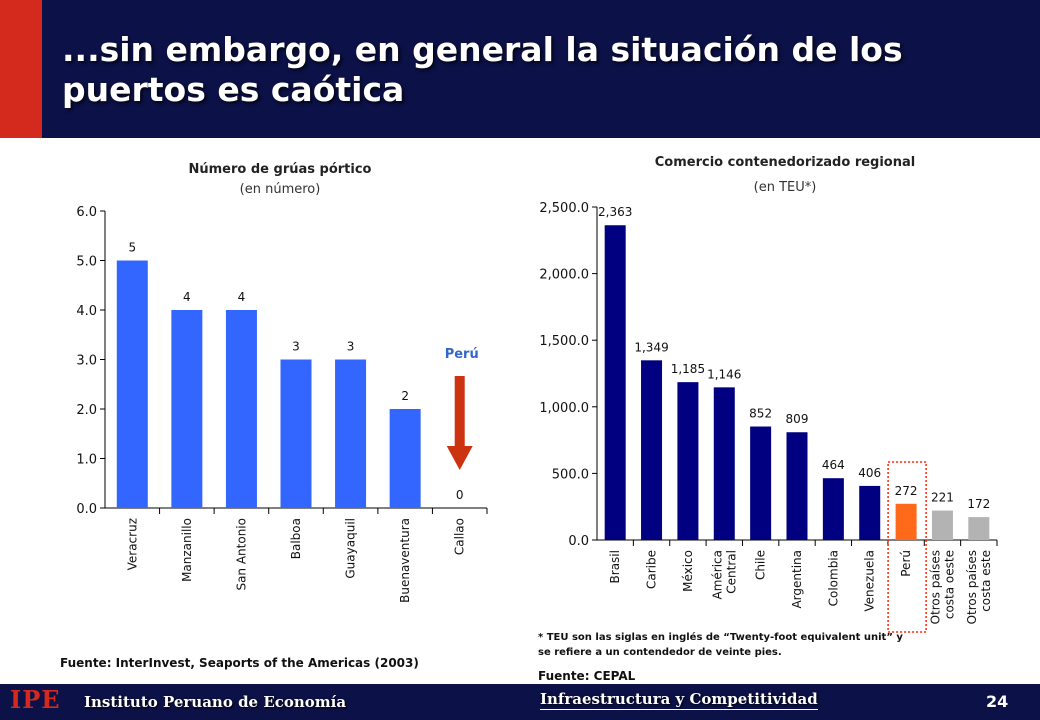 This screenshot has height=720, width=1040. I want to click on data-label: 1,146, so click(724, 374).